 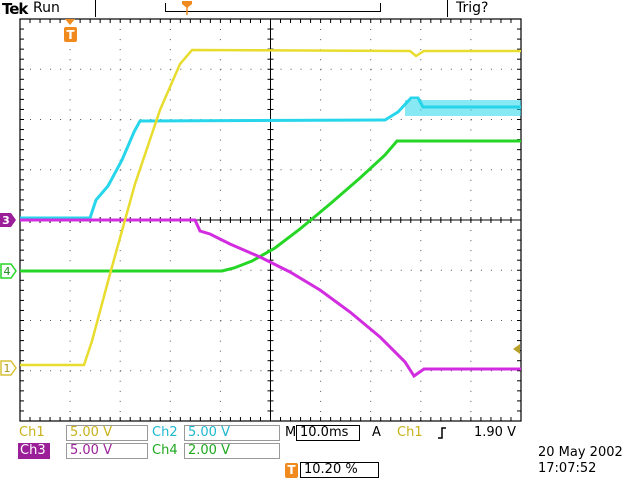 What do you see at coordinates (291, 432) in the screenshot?
I see `timebase-label: M` at bounding box center [291, 432].